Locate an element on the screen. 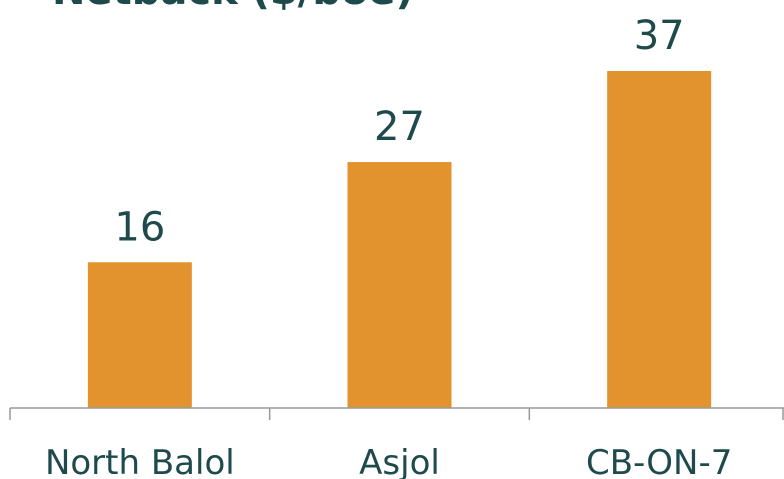 The height and width of the screenshot is (479, 784). data-label: 27 is located at coordinates (399, 127).